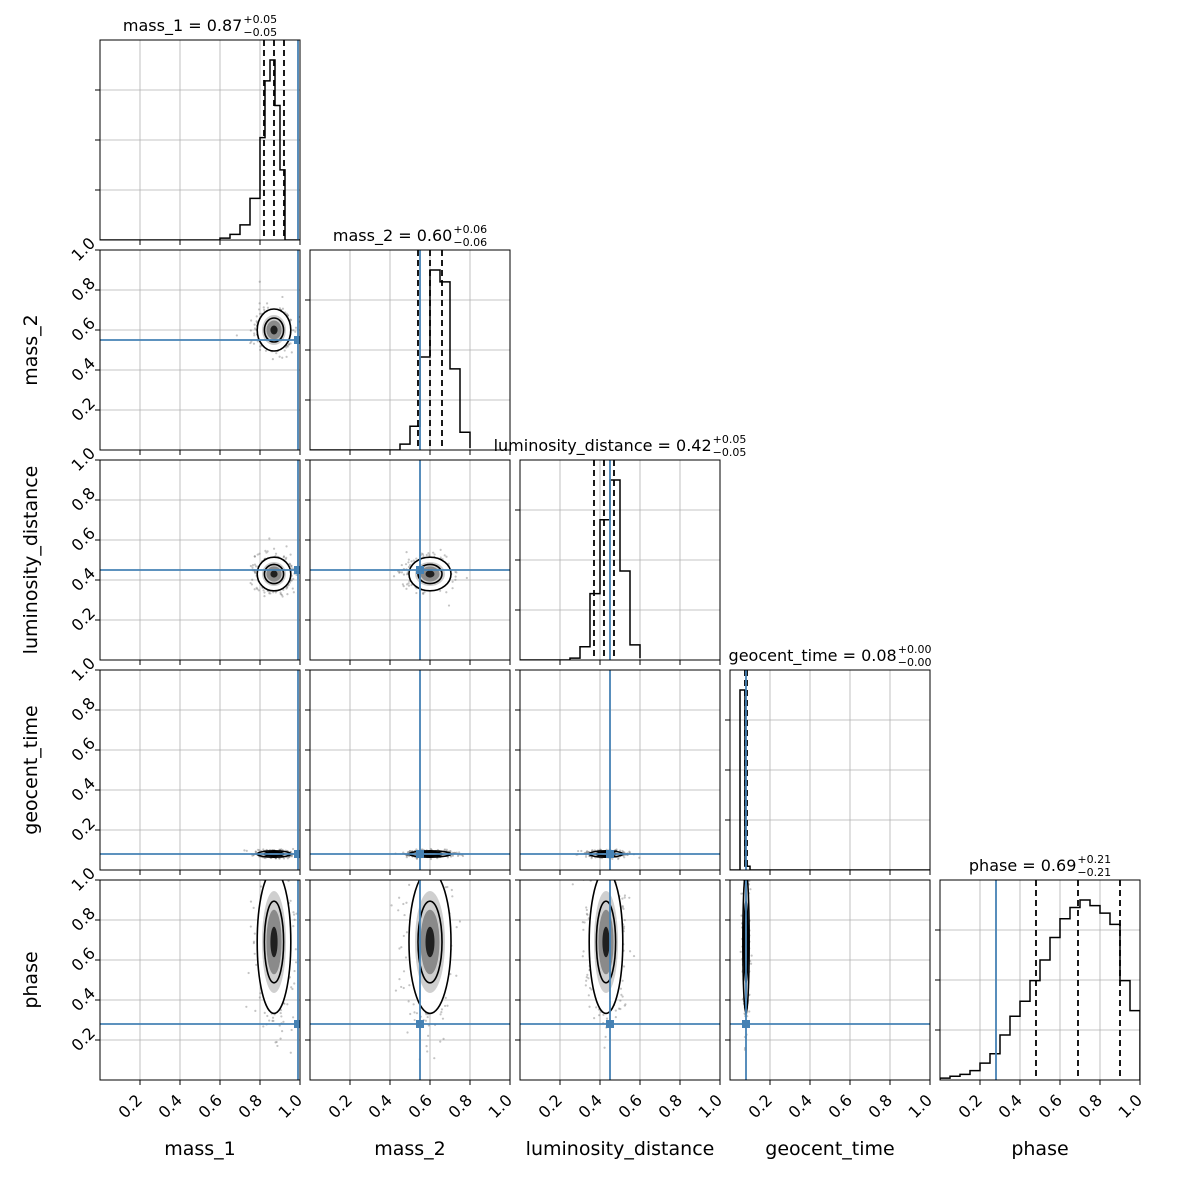  What do you see at coordinates (198, 979) in the screenshot?
I see `joint-panel-mass_1-vs-phase` at bounding box center [198, 979].